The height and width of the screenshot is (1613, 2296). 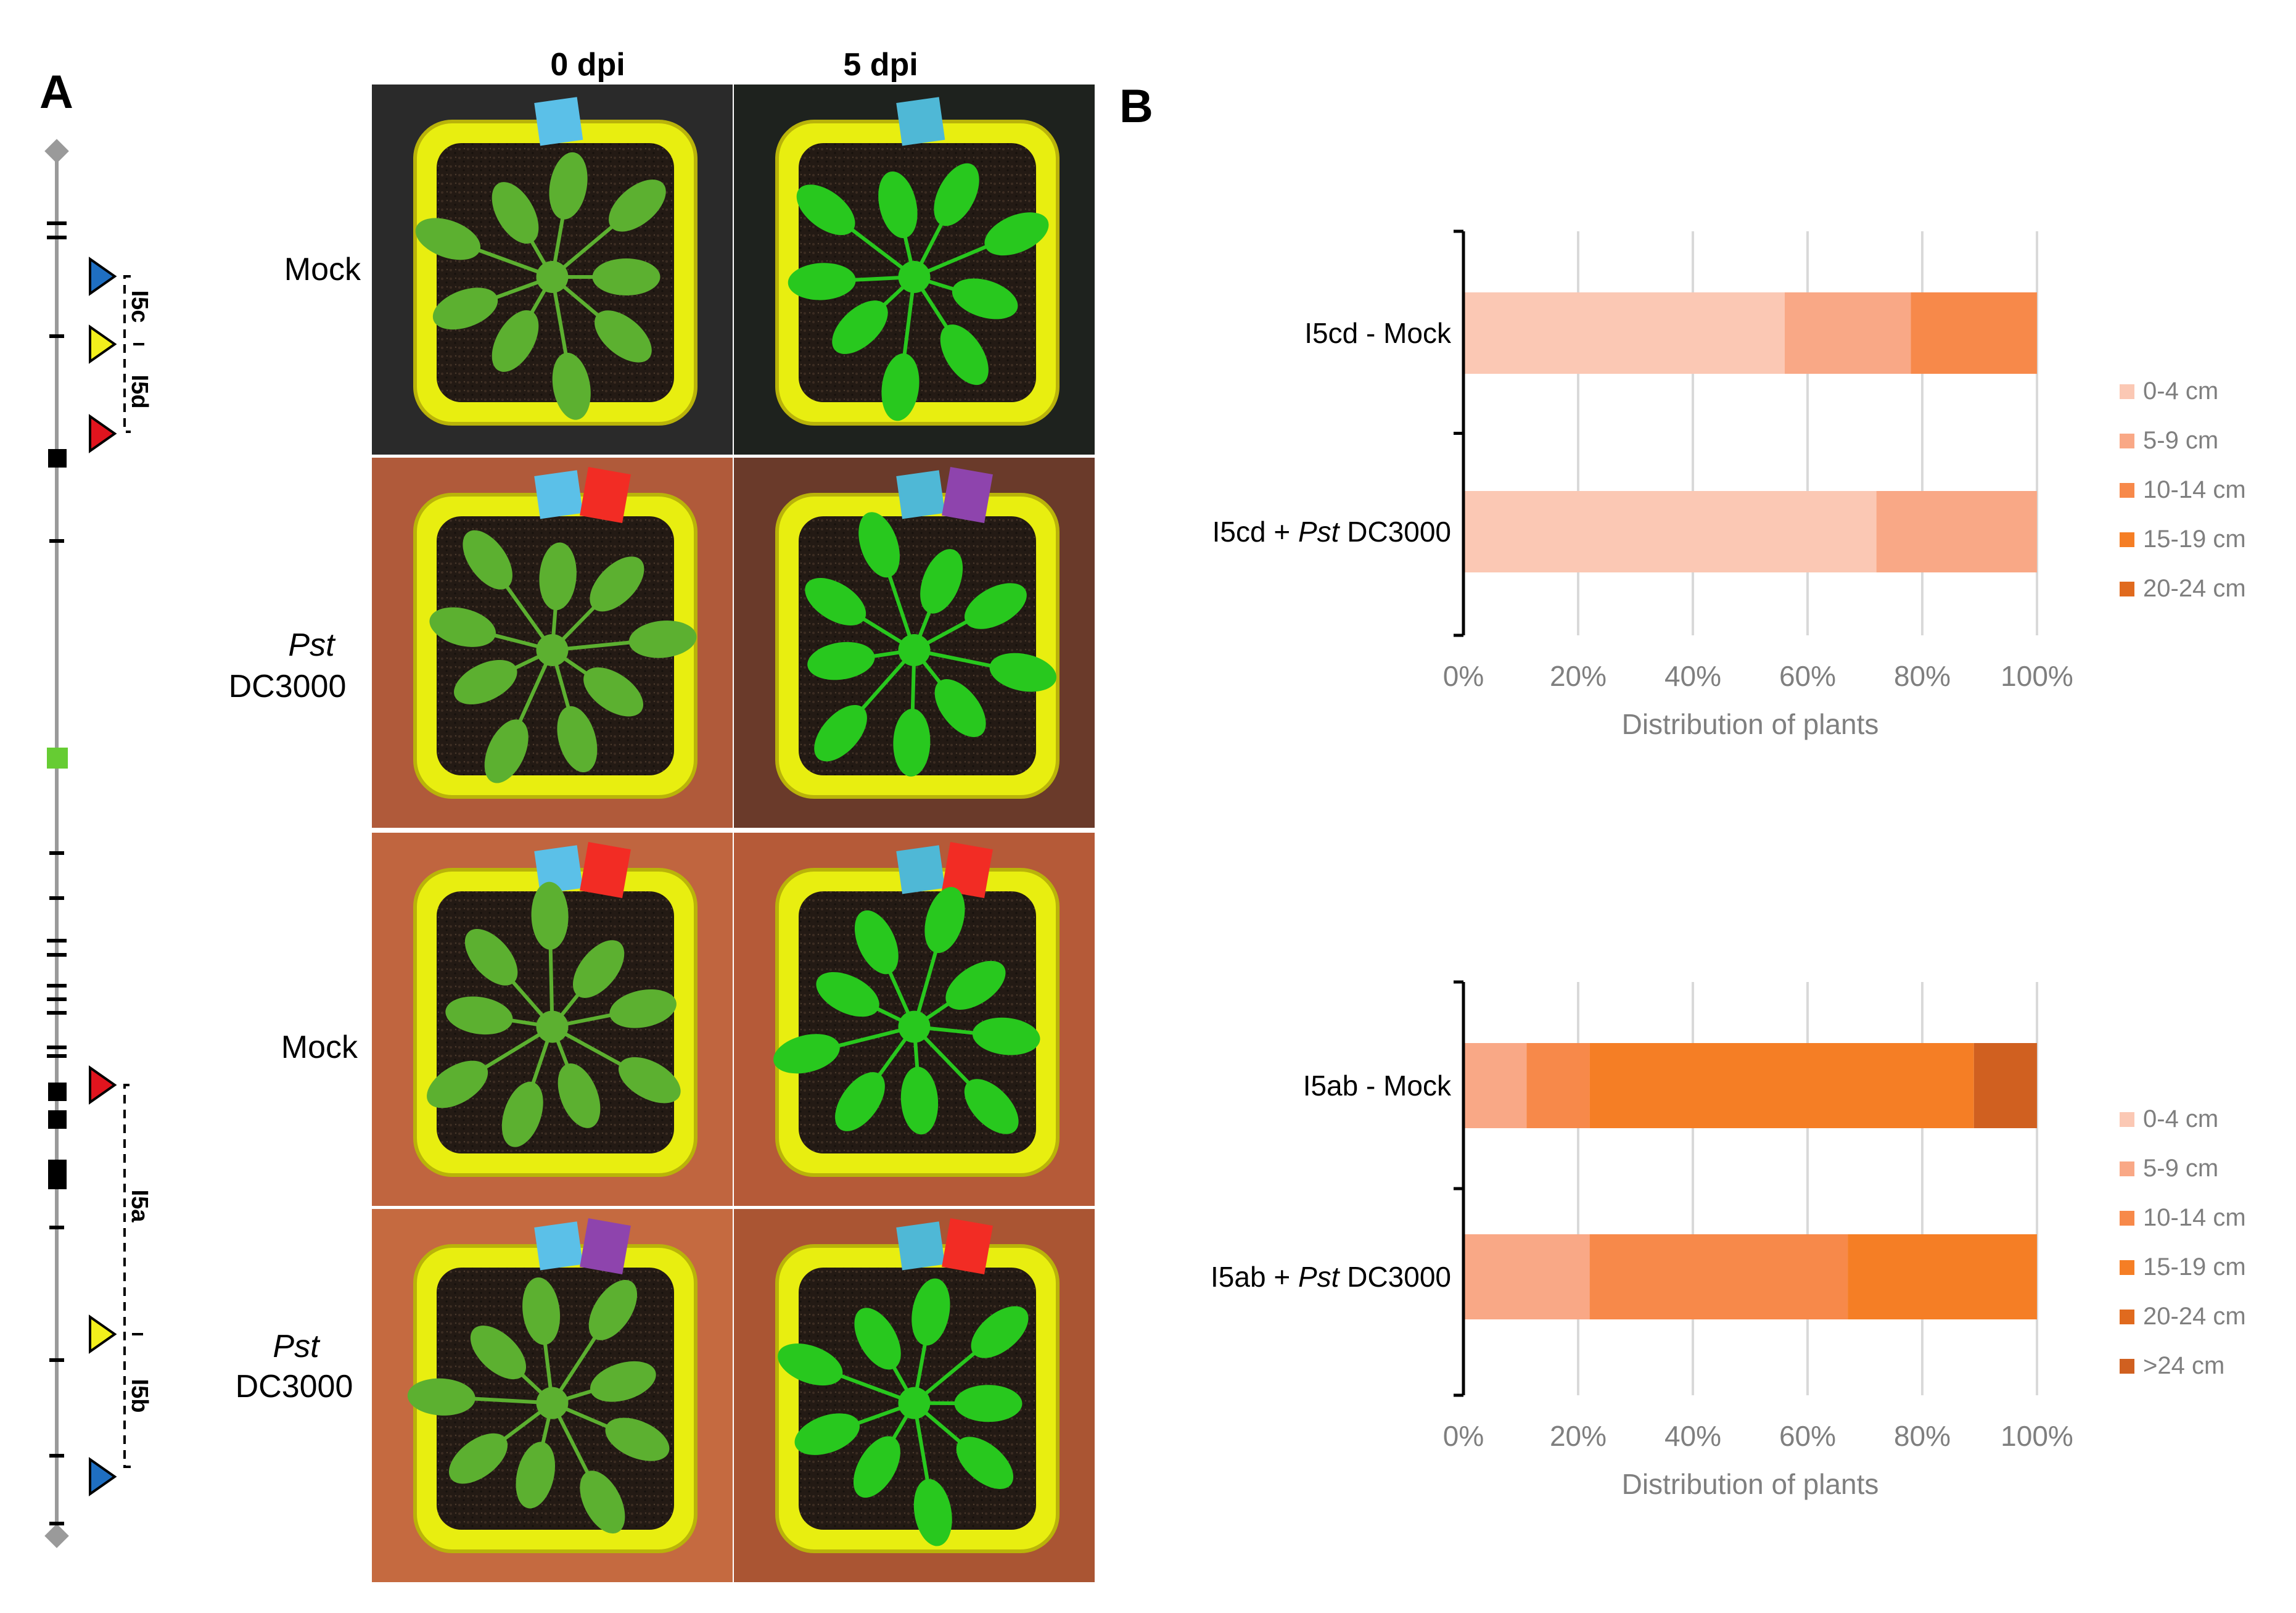 What do you see at coordinates (57, 819) in the screenshot?
I see `exon-blocks` at bounding box center [57, 819].